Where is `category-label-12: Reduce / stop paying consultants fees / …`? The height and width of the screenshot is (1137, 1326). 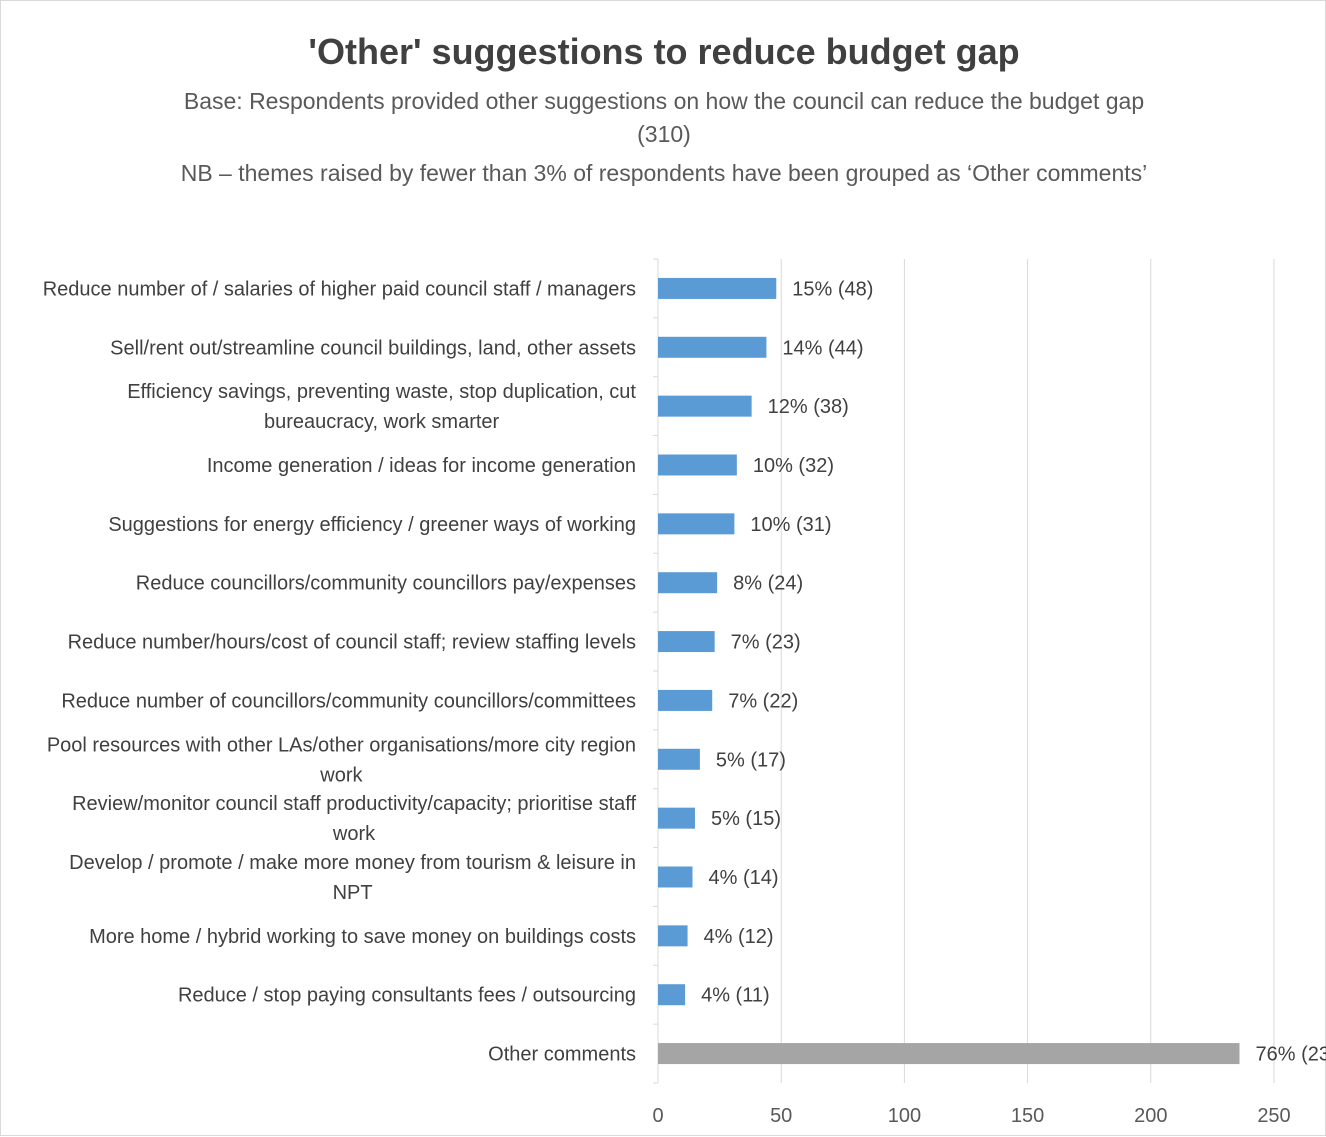 category-label-12: Reduce / stop paying consultants fees / … is located at coordinates (407, 996).